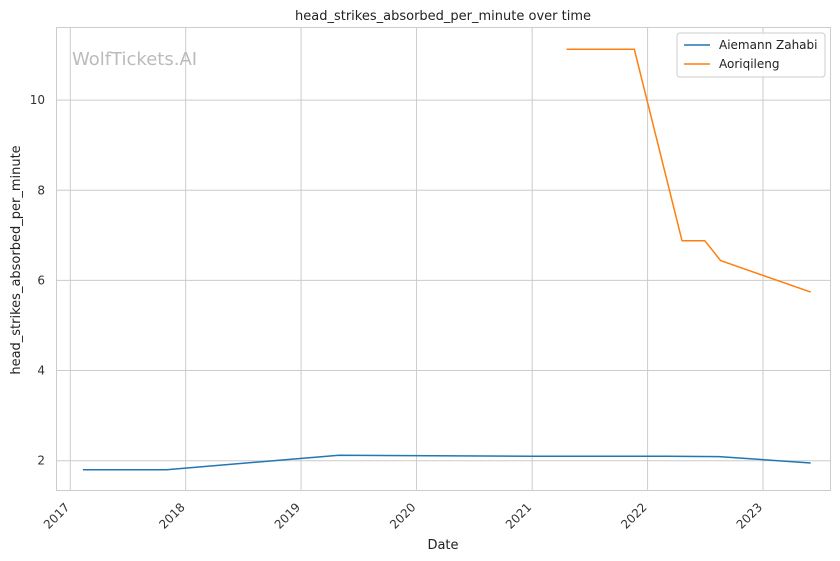 This screenshot has width=840, height=561. I want to click on y-tick-label-10: 10, so click(37, 100).